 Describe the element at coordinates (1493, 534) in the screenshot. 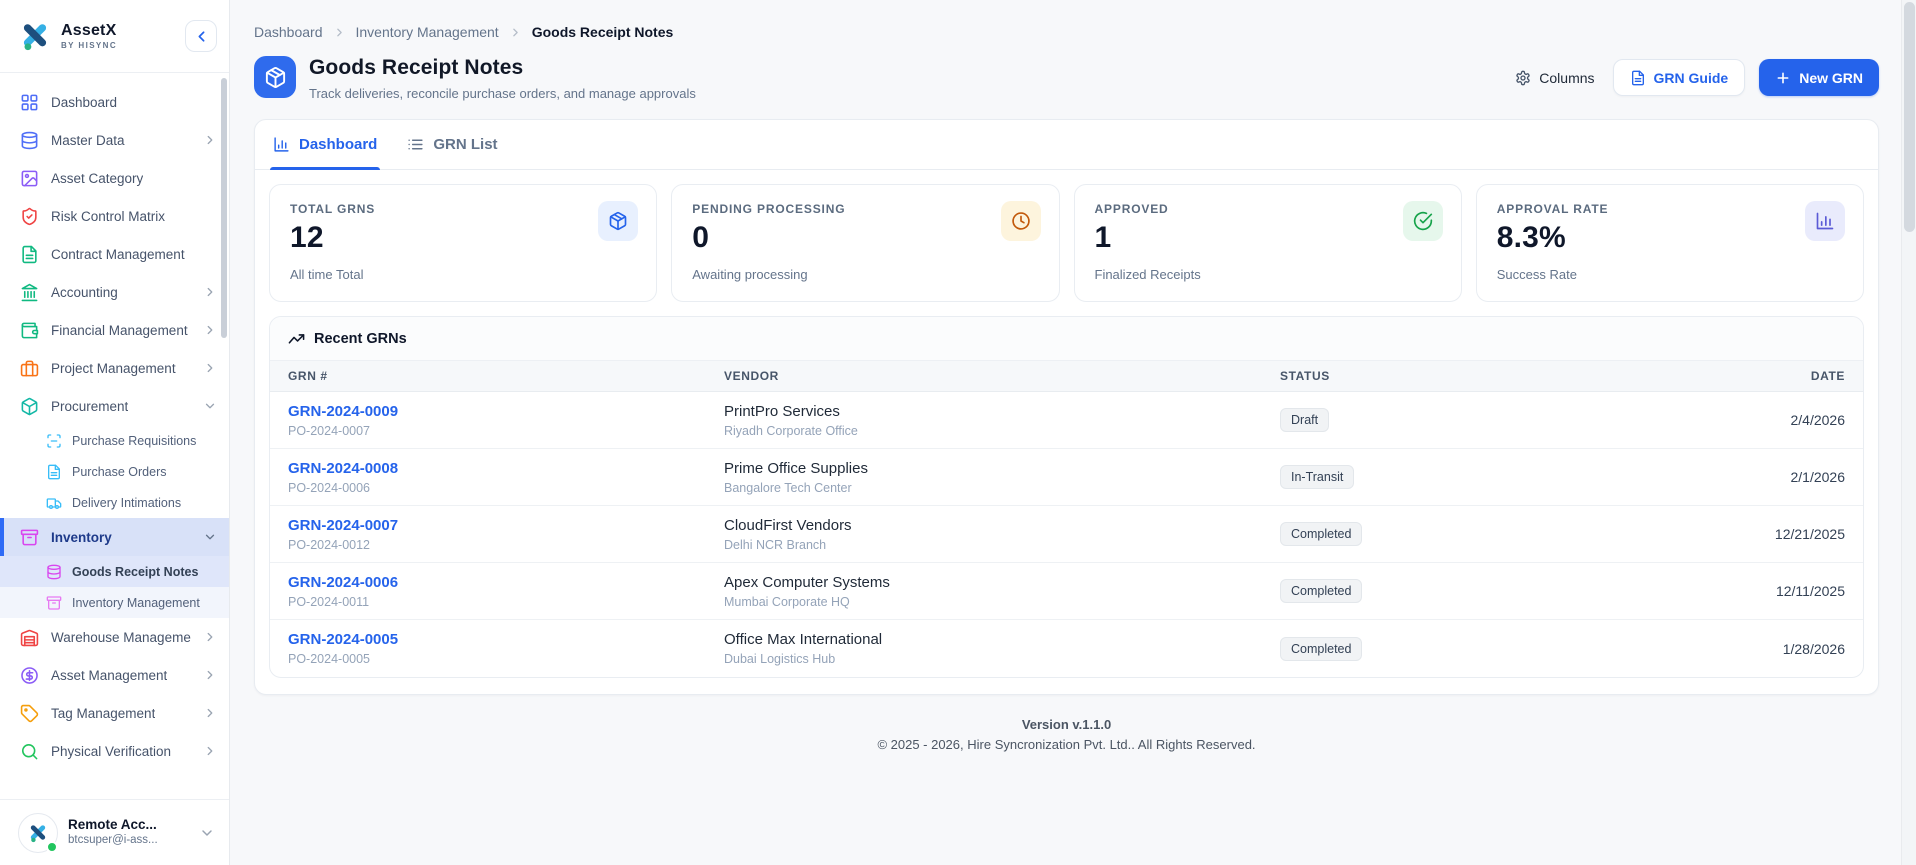

I see `status-cell: Completed` at that location.